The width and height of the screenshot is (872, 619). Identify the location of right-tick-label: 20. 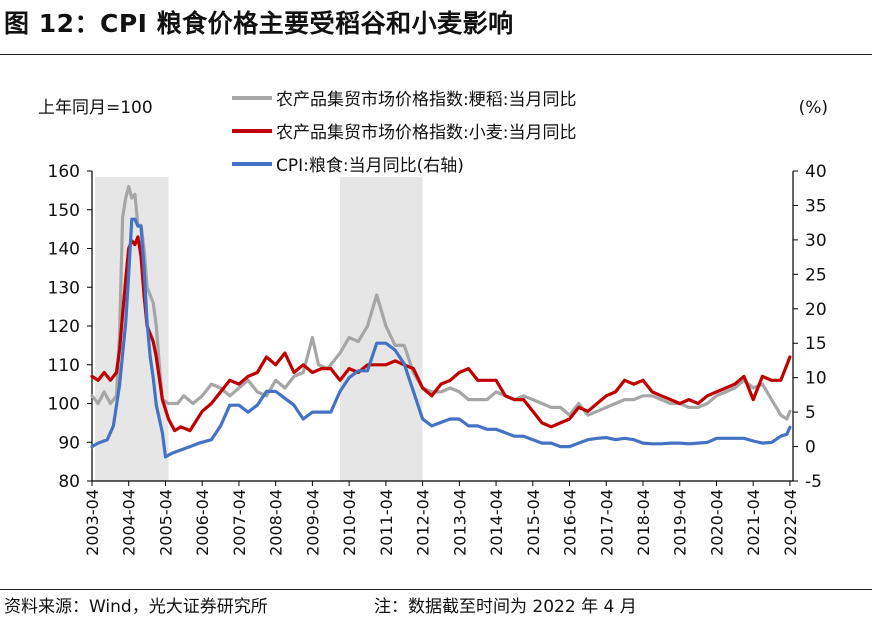
(816, 310).